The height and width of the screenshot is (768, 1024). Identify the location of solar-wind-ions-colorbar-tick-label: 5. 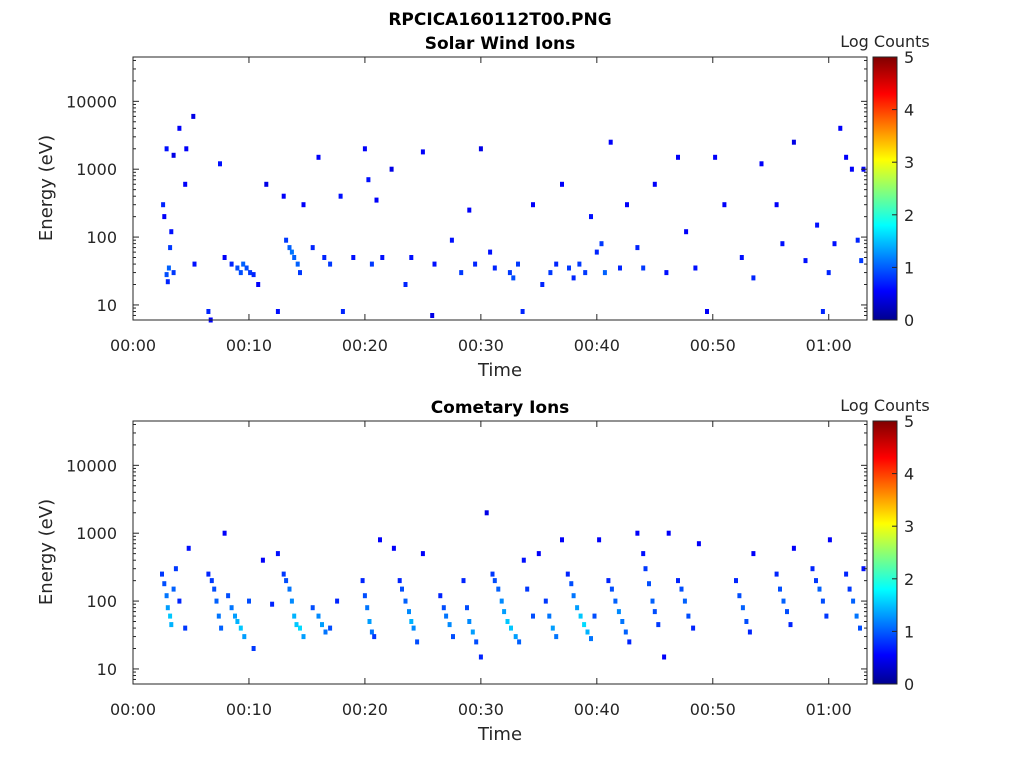
(909, 57).